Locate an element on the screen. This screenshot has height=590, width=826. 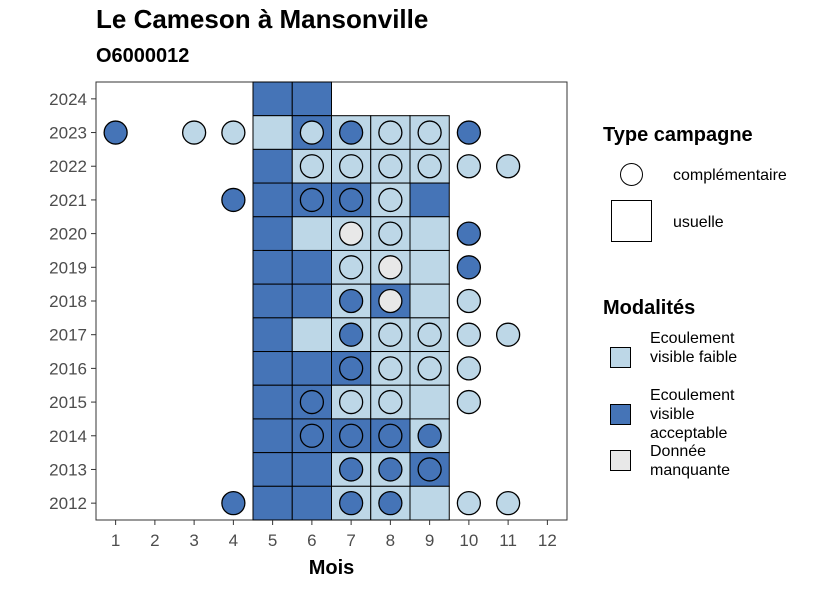
x-tick-label: 8 is located at coordinates (390, 540).